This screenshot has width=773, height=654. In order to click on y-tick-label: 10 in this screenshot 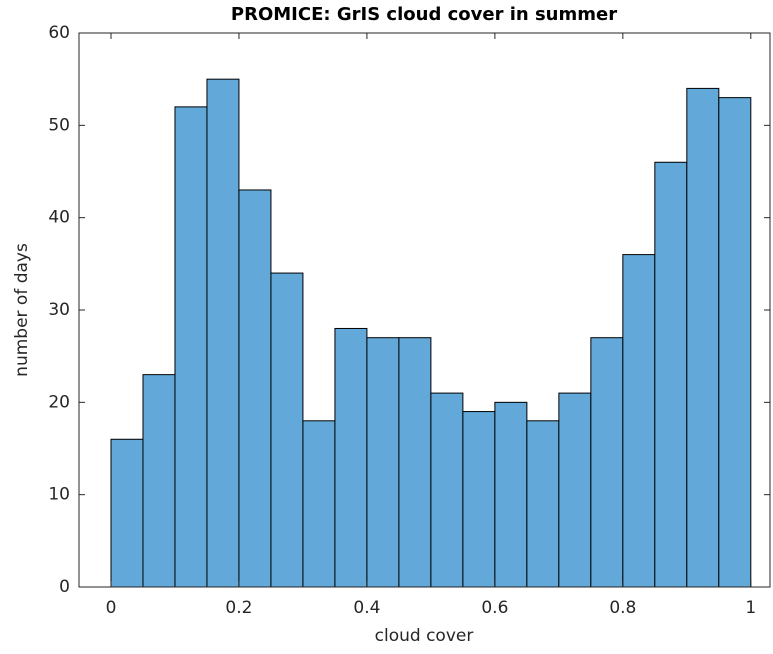, I will do `click(59, 495)`.